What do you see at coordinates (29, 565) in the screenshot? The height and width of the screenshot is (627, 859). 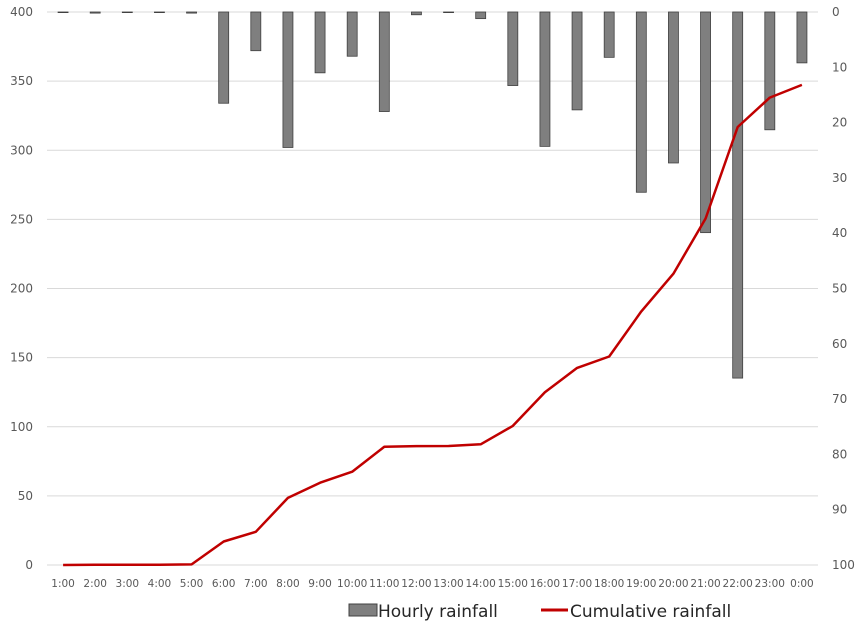 I see `left-y-tick-label: 0` at bounding box center [29, 565].